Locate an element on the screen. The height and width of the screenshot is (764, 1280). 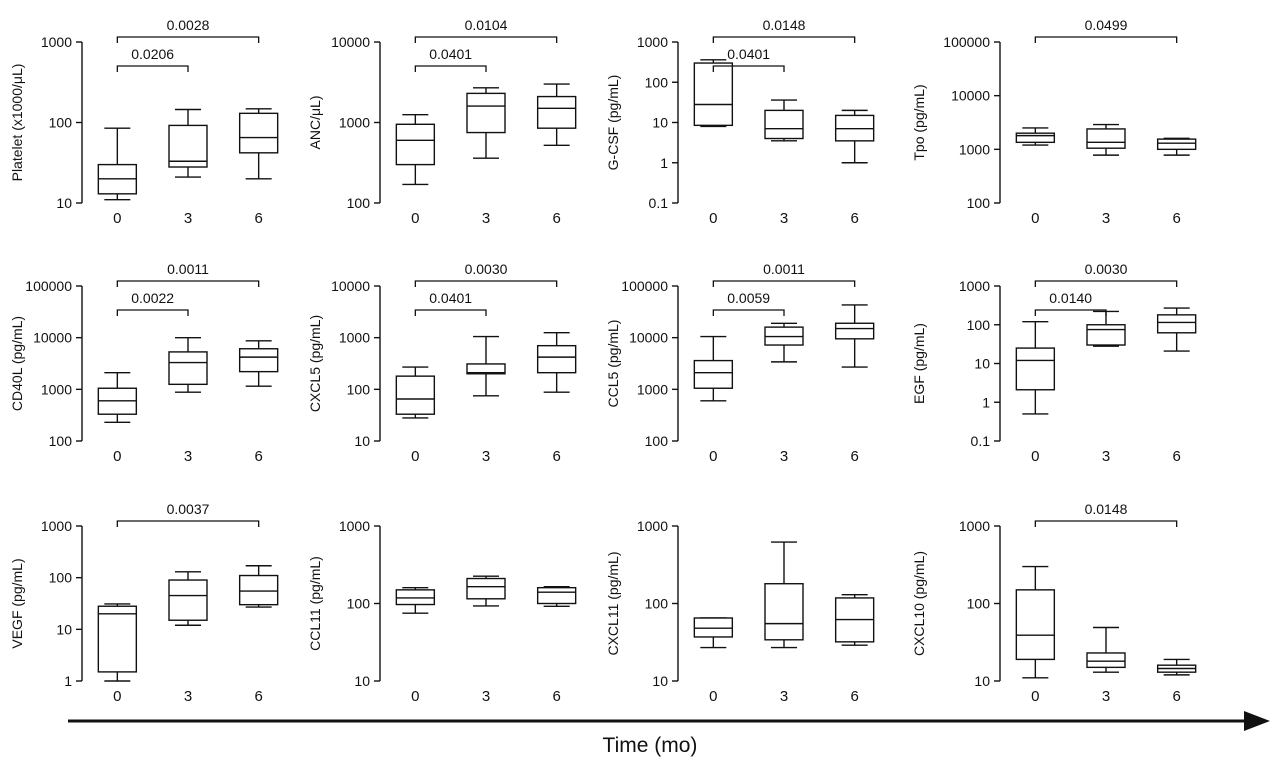
y-axis-title: VEGF (pg/mL) is located at coordinates (17, 603).